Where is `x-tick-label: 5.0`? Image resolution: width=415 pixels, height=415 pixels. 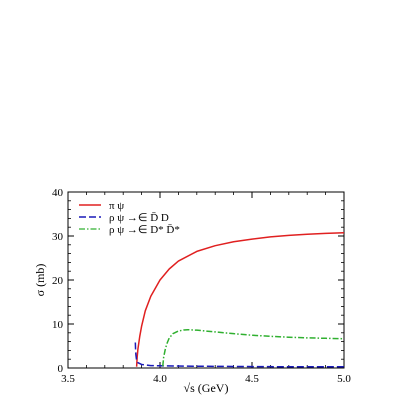 x-tick-label: 5.0 is located at coordinates (344, 379).